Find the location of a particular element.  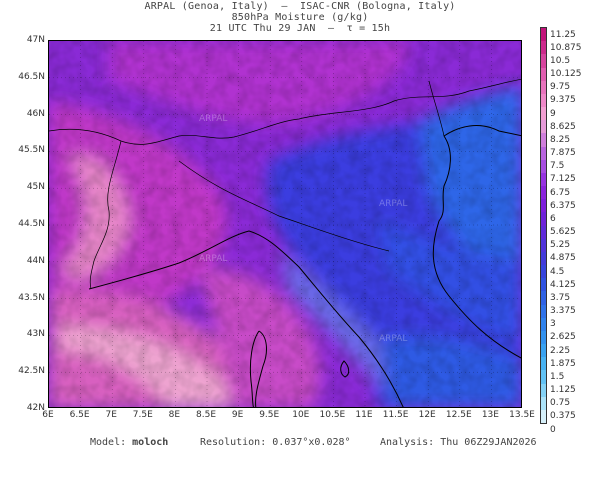

colorbar-label: 6.375 is located at coordinates (563, 205).